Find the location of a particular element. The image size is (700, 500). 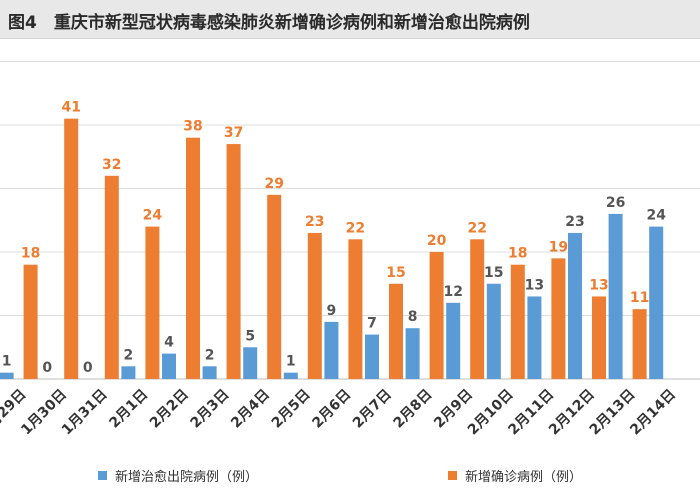

data-label-confirmed: 20 is located at coordinates (437, 241).